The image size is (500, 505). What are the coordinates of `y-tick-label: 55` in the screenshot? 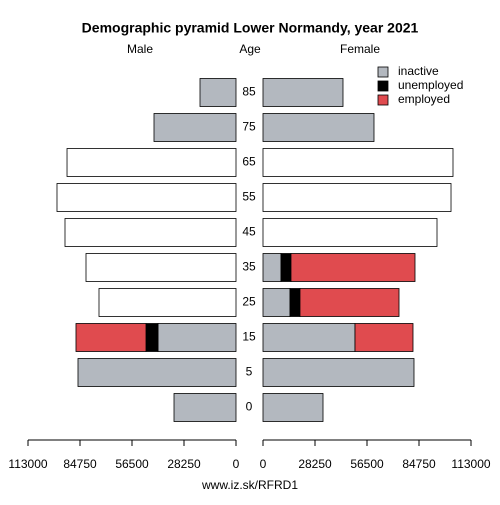 It's located at (249, 197).